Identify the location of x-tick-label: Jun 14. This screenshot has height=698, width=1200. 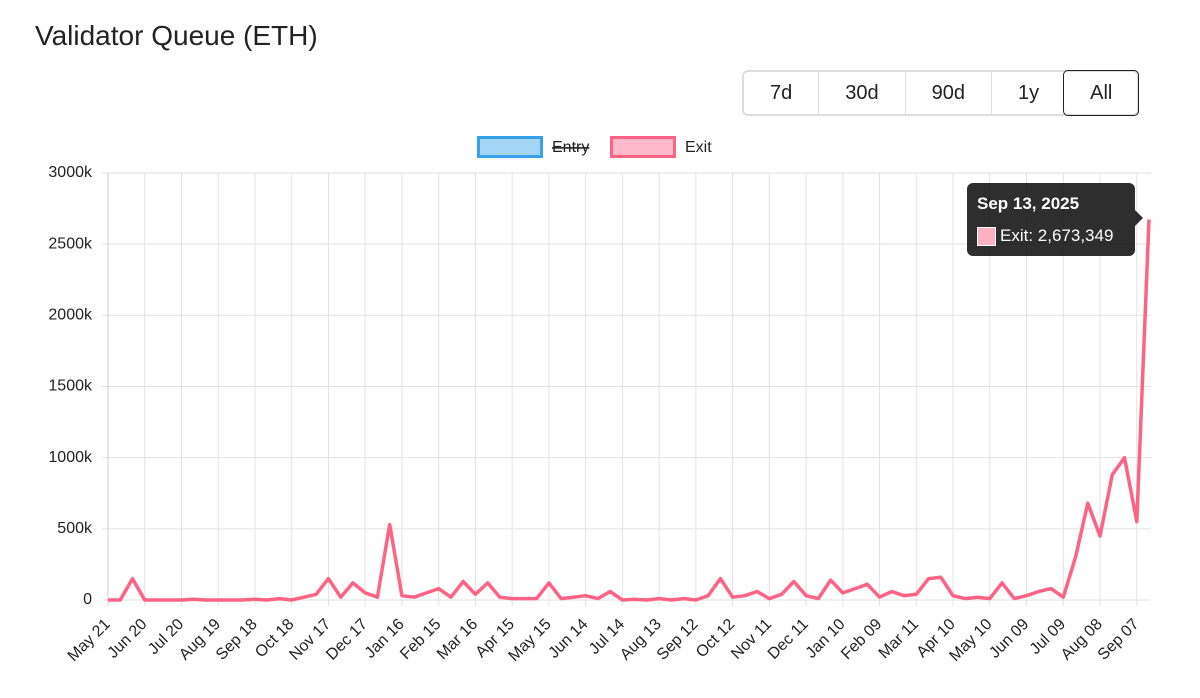
(568, 639).